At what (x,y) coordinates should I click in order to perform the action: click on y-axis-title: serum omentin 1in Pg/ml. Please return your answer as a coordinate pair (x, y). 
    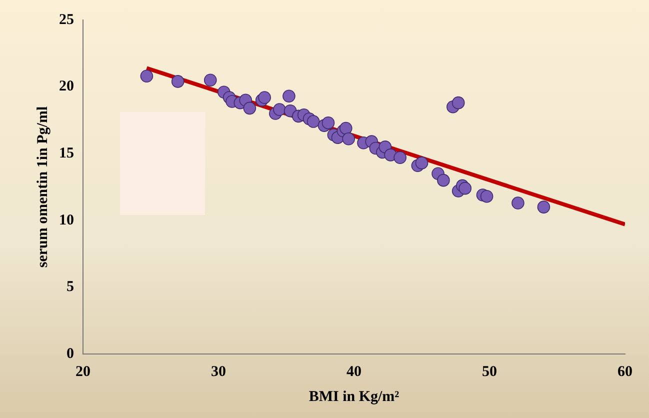
    Looking at the image, I should click on (42, 187).